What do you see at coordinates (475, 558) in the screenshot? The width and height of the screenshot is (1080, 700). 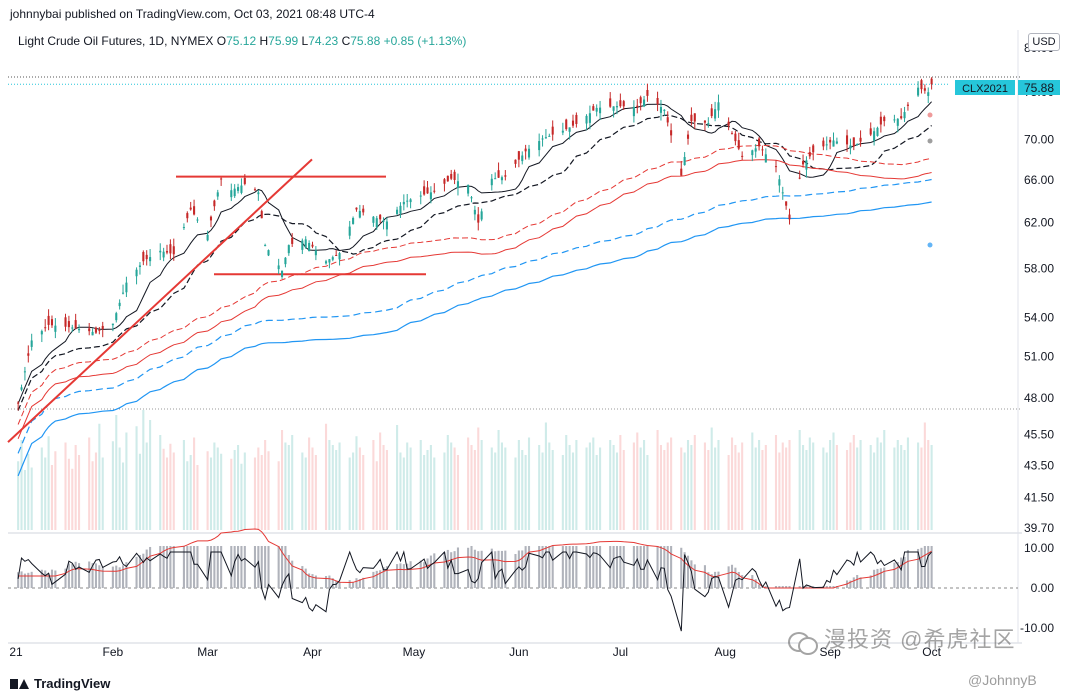 I see `osc-signal-line` at bounding box center [475, 558].